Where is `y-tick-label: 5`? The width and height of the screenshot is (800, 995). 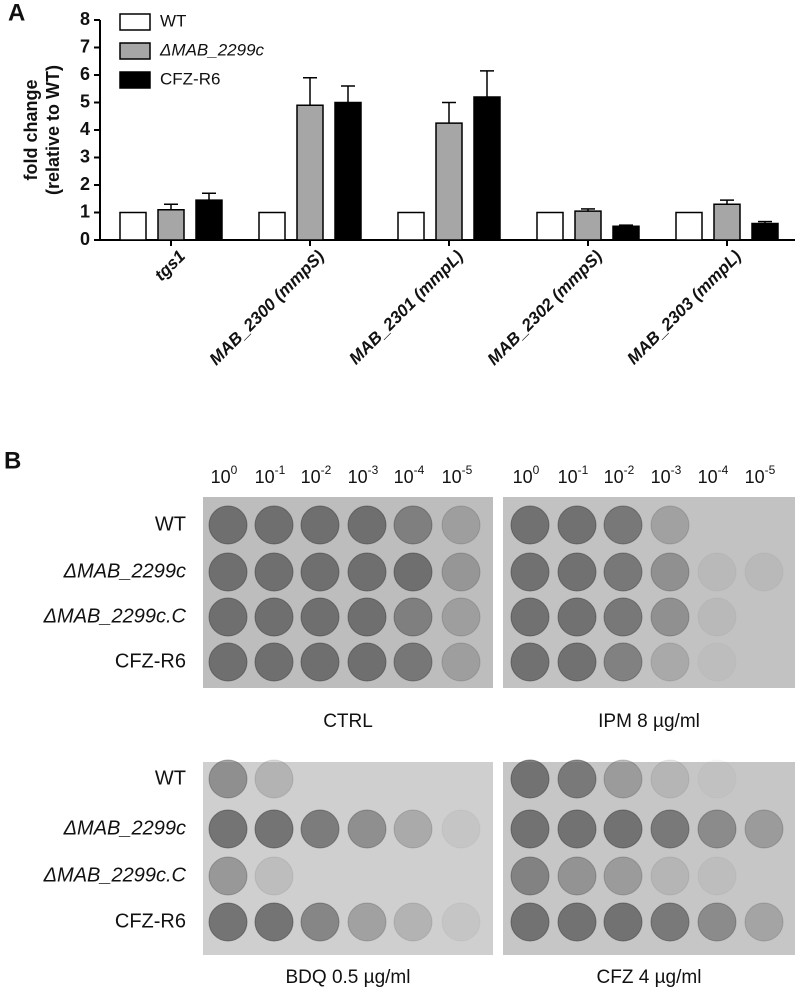
y-tick-label: 5 is located at coordinates (85, 101).